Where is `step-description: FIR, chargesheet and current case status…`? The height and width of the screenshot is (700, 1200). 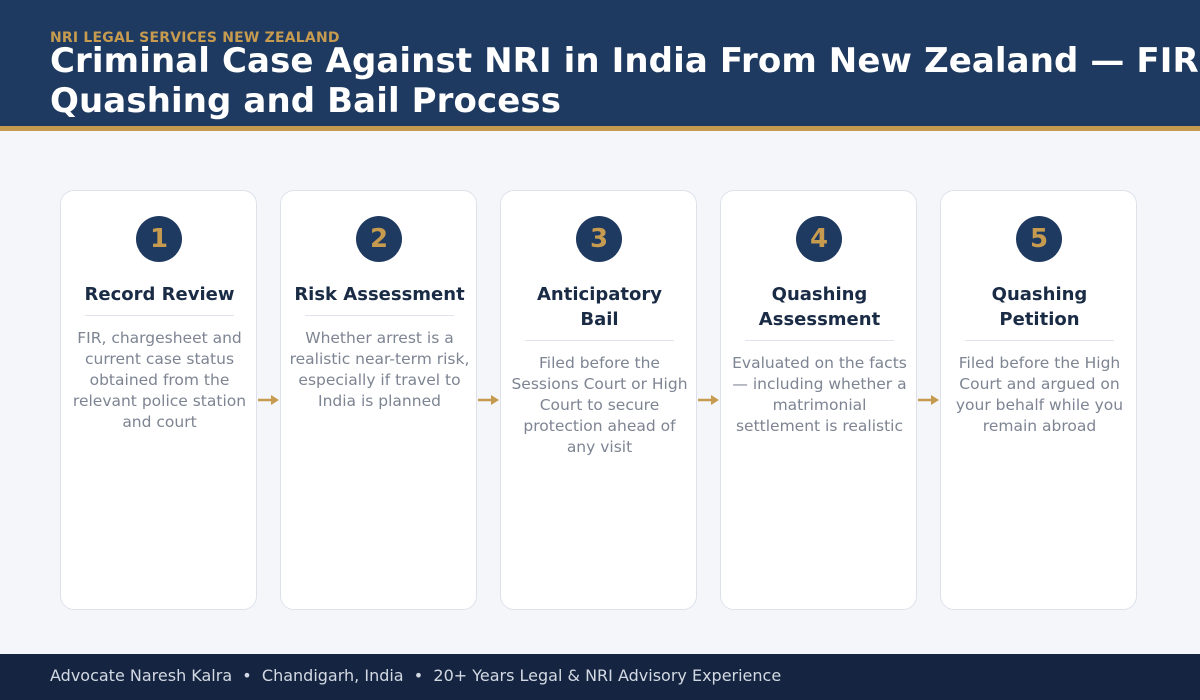 step-description: FIR, chargesheet and current case status… is located at coordinates (159, 380).